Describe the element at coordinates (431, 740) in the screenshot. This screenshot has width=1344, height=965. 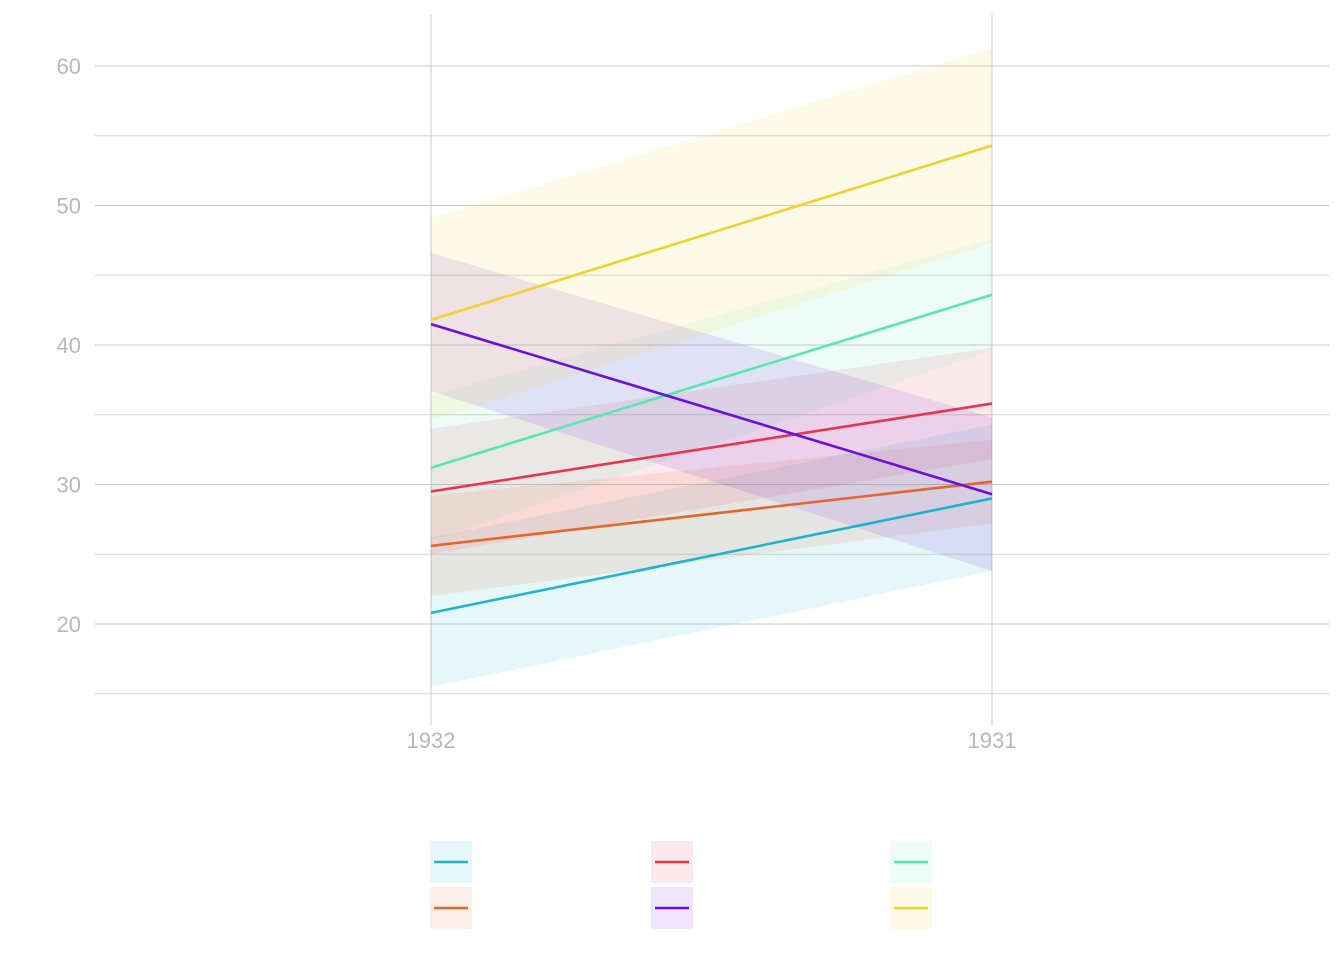
I see `x-tick-label: 1932` at that location.